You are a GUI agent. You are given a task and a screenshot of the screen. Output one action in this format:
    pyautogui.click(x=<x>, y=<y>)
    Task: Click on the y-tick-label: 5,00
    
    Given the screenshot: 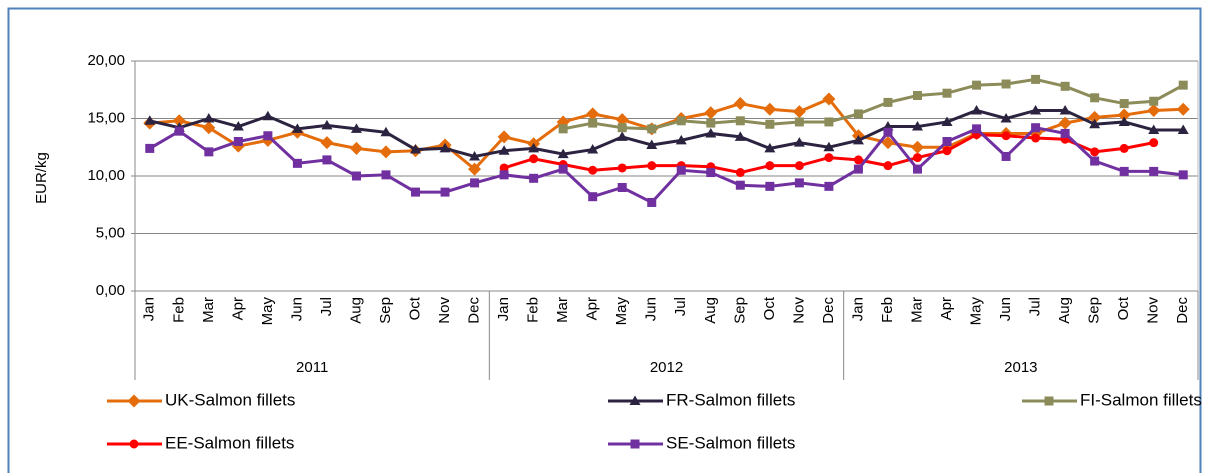 What is the action you would take?
    pyautogui.click(x=110, y=232)
    